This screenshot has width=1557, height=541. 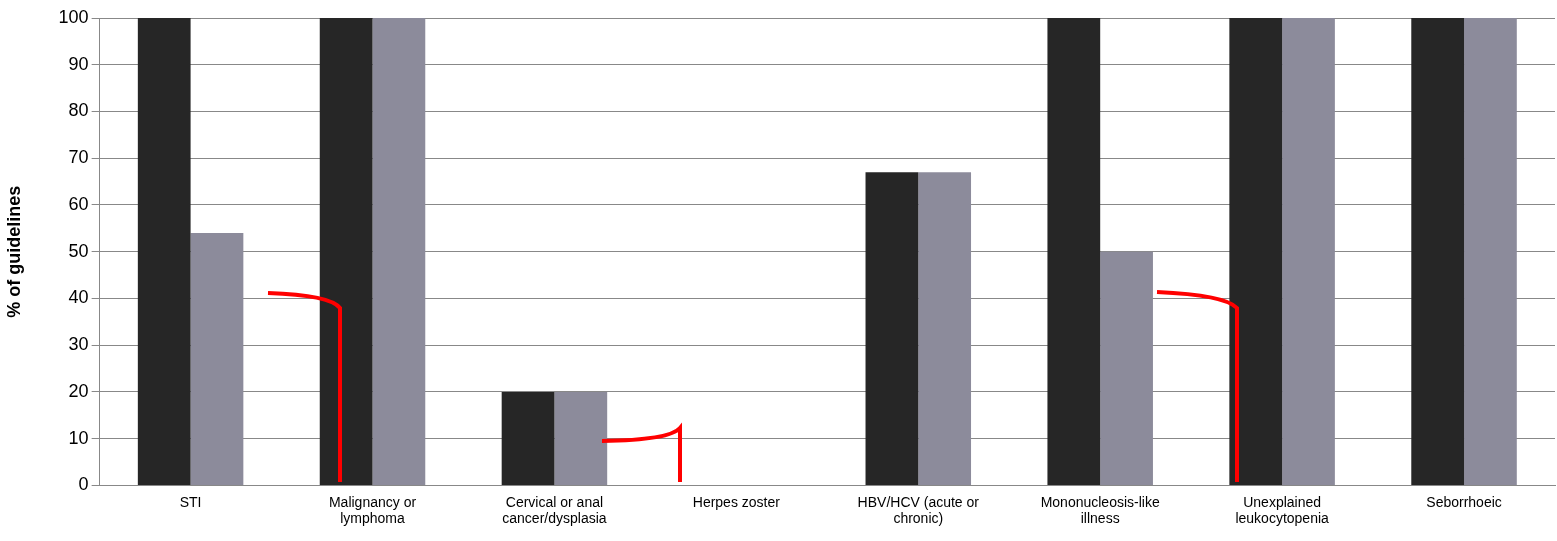 I want to click on y-tick-label: 100, so click(x=73, y=16).